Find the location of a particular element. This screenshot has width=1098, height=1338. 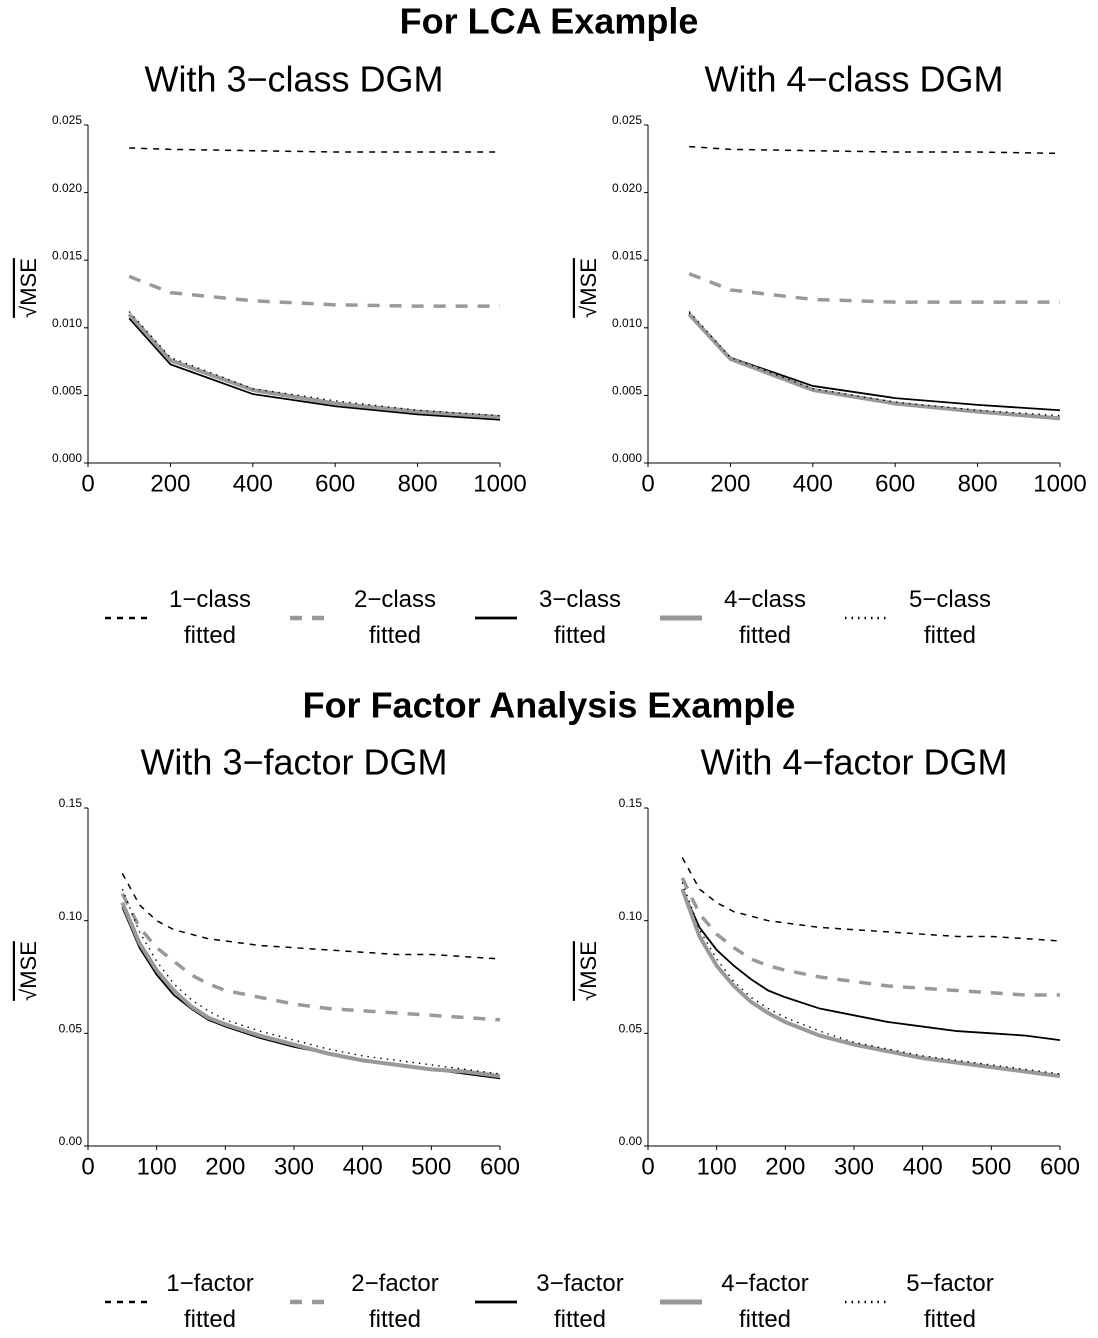

legend-label: 1−class fitted is located at coordinates (210, 617).